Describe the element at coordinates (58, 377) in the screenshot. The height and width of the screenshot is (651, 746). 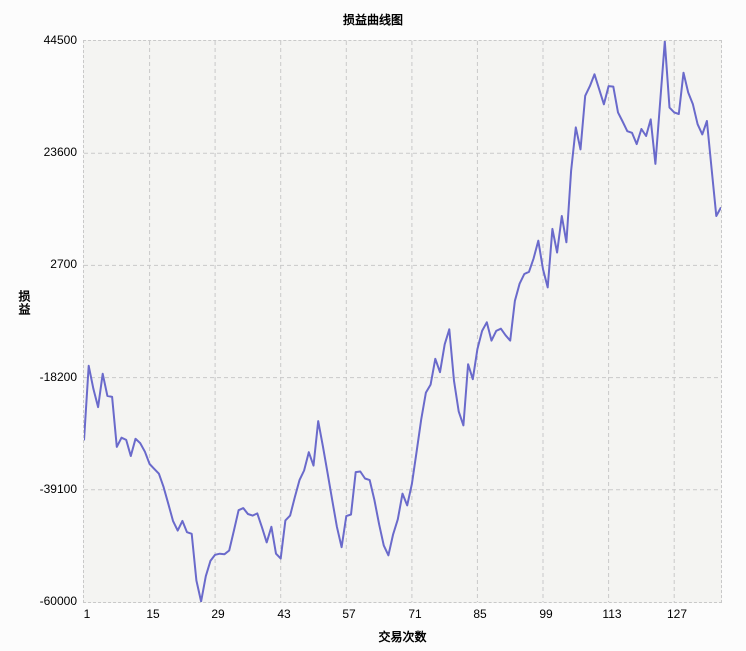
I see `y-tick-label: -18200` at that location.